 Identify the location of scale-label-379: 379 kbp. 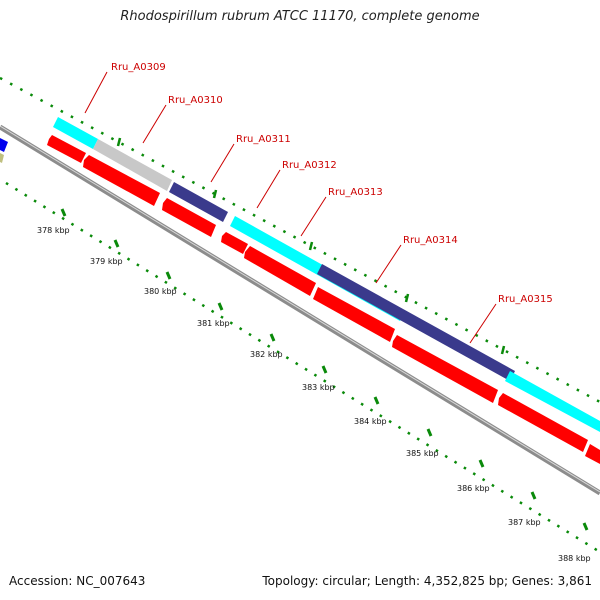
(106, 261).